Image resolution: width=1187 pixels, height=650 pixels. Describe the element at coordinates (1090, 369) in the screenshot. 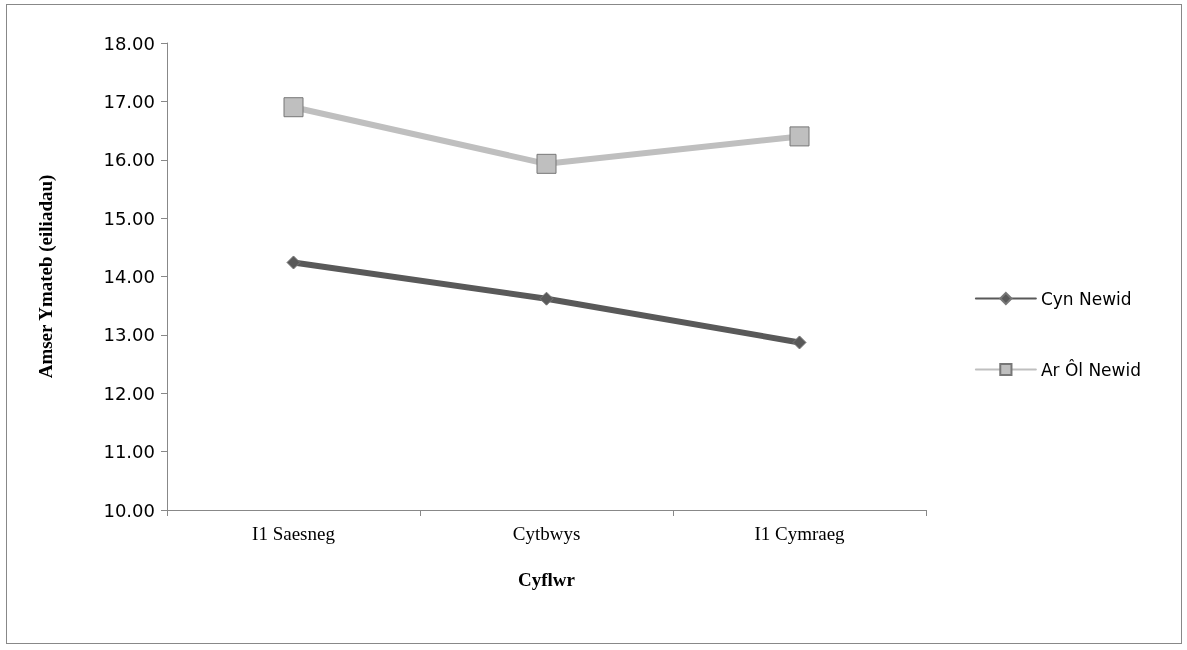

I see `legend-label: Ar Ôl Newid` at that location.